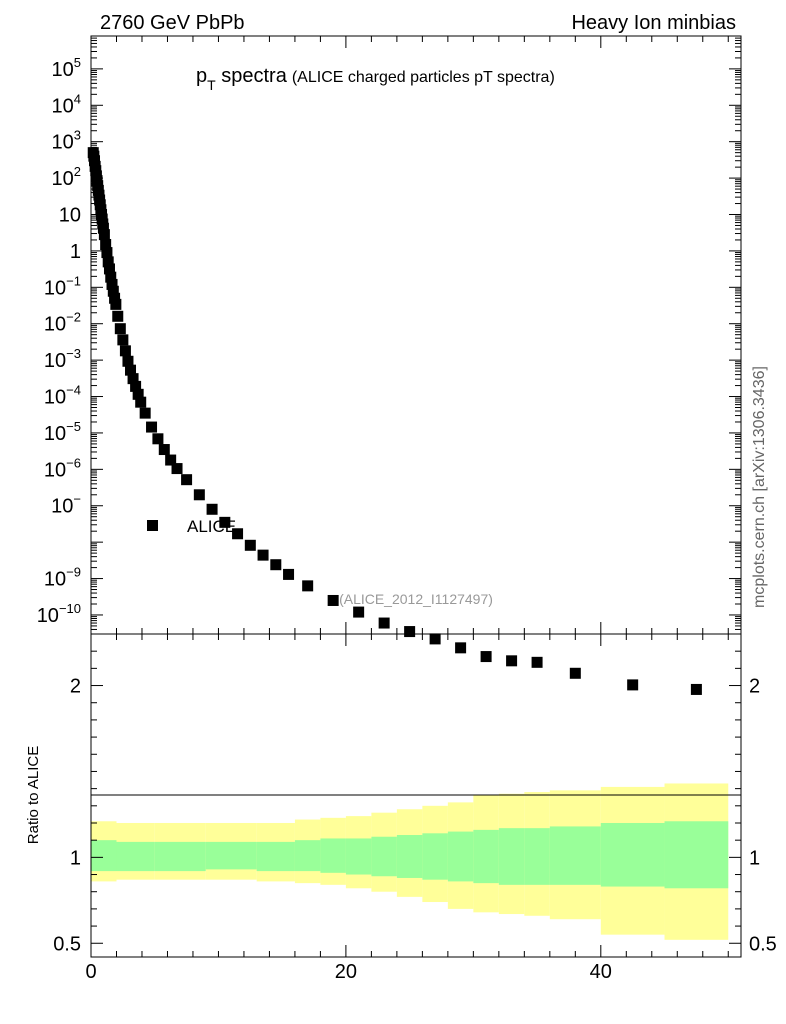  I want to click on ratio-y-axis-label: Ratio to ALICE, so click(33, 795).